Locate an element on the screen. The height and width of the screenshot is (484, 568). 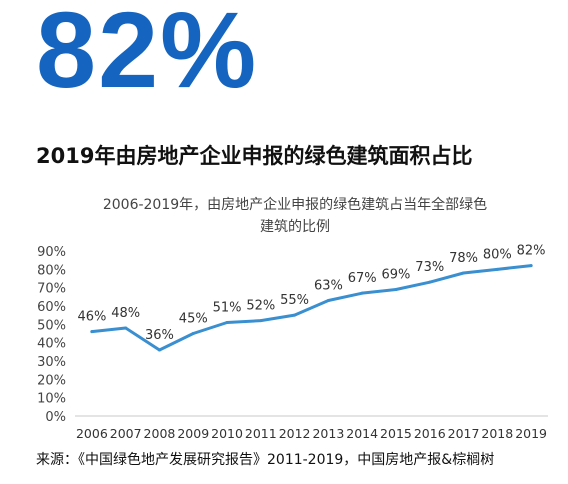
x-tick-label: 2009 is located at coordinates (193, 433).